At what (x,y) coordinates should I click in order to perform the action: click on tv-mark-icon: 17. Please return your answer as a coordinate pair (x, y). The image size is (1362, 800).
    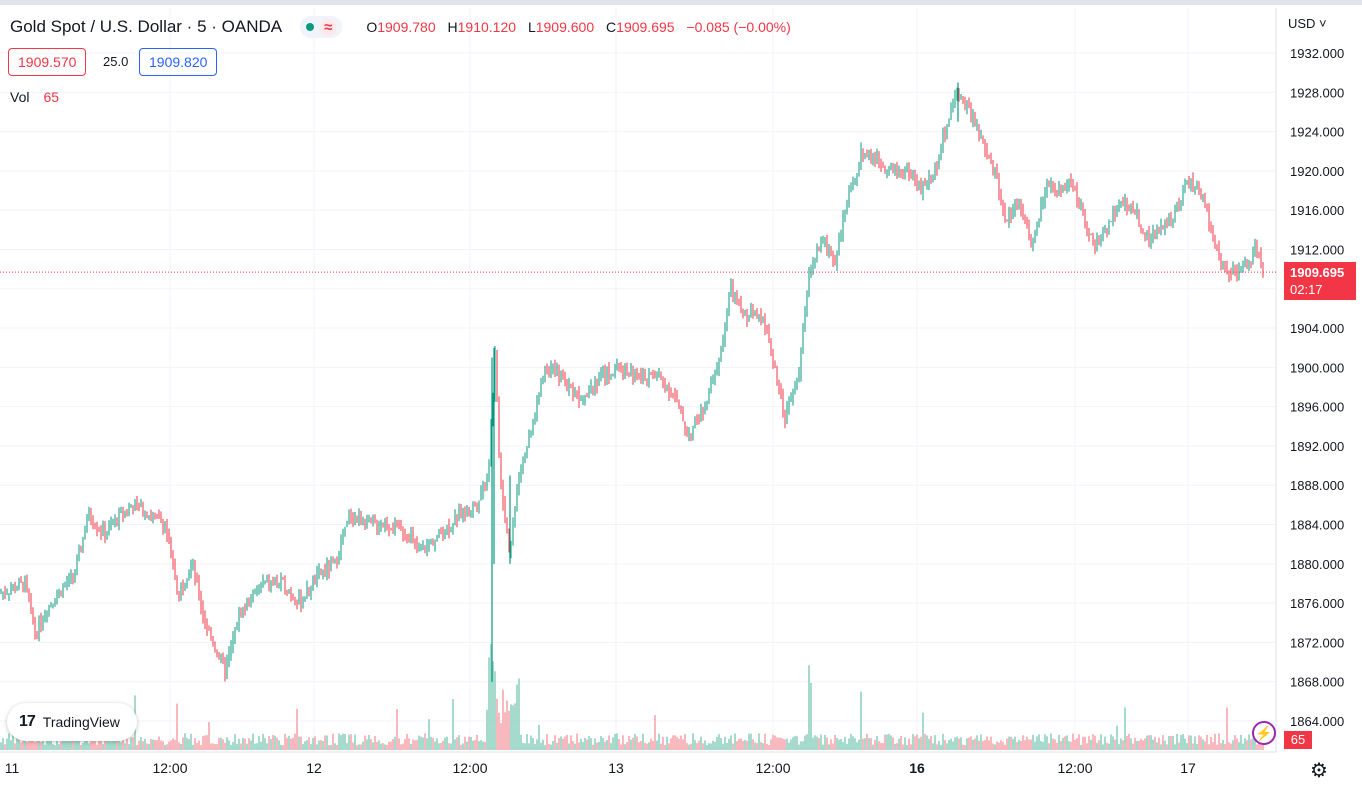
    Looking at the image, I should click on (27, 721).